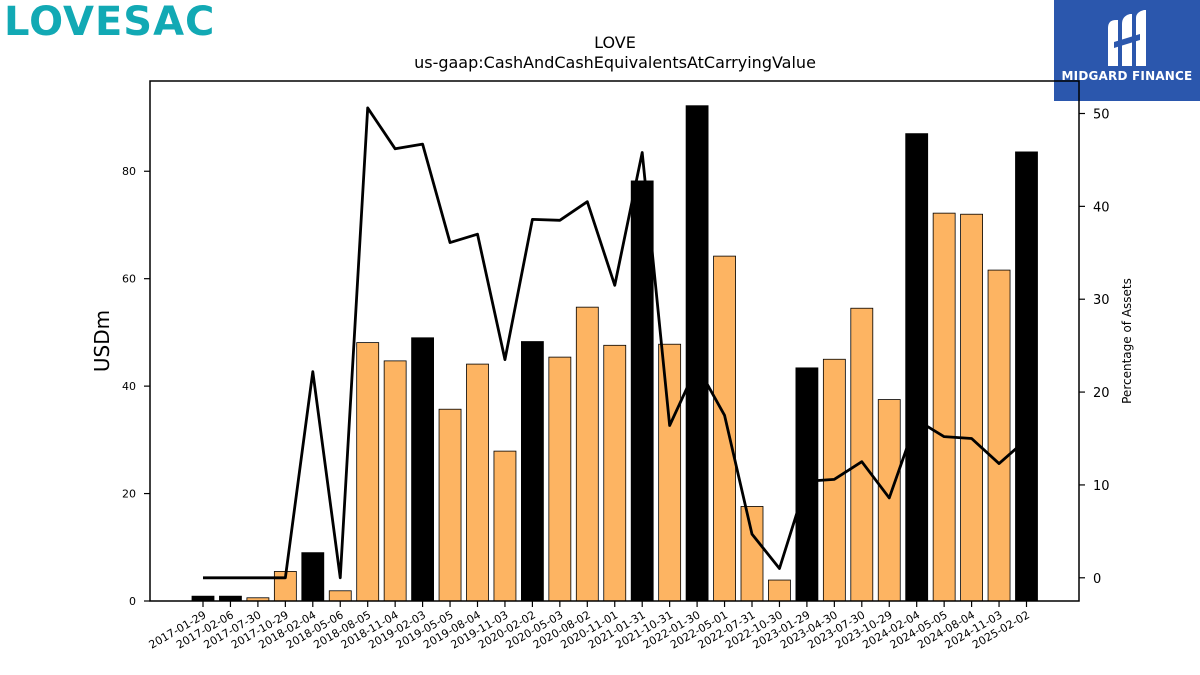 The height and width of the screenshot is (675, 1200). Describe the element at coordinates (129, 386) in the screenshot. I see `y-tick-label-40: 40` at that location.